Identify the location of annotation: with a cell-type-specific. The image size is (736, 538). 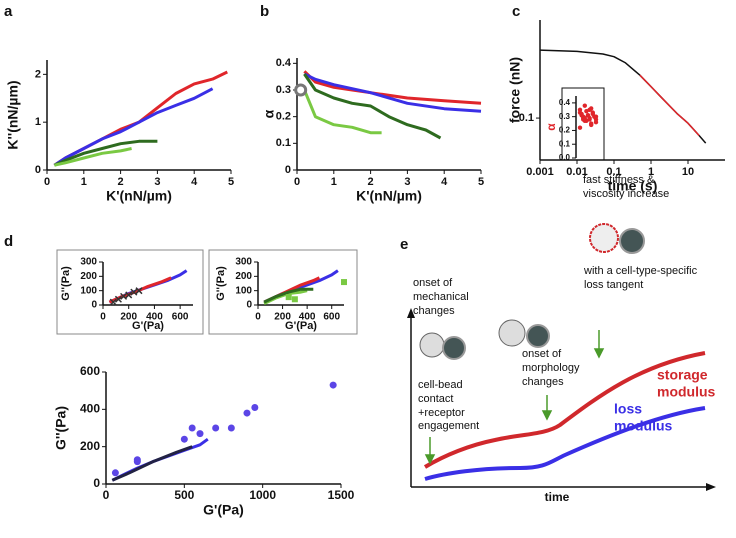
(640, 271).